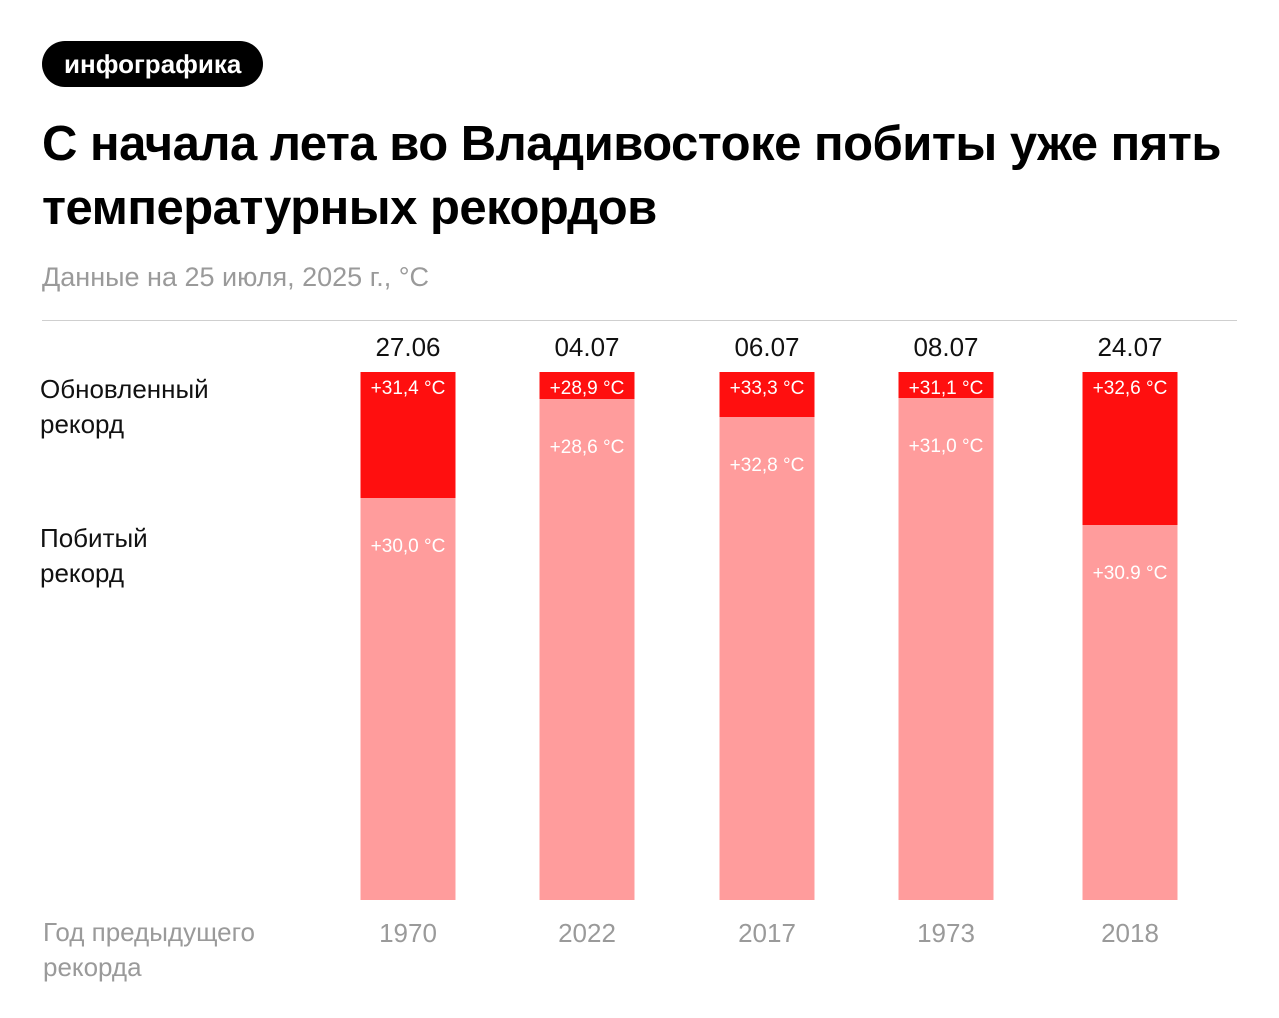 The width and height of the screenshot is (1279, 1018). Describe the element at coordinates (94, 555) in the screenshot. I see `row-label-old-record: Побитый рекорд` at that location.